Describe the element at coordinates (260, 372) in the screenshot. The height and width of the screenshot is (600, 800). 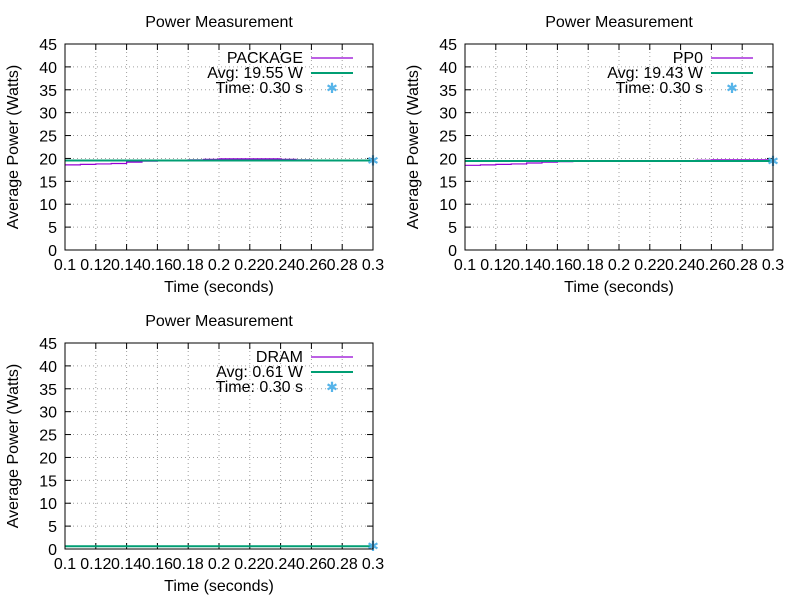
I see `legend-label: Avg: 0.61 W` at that location.